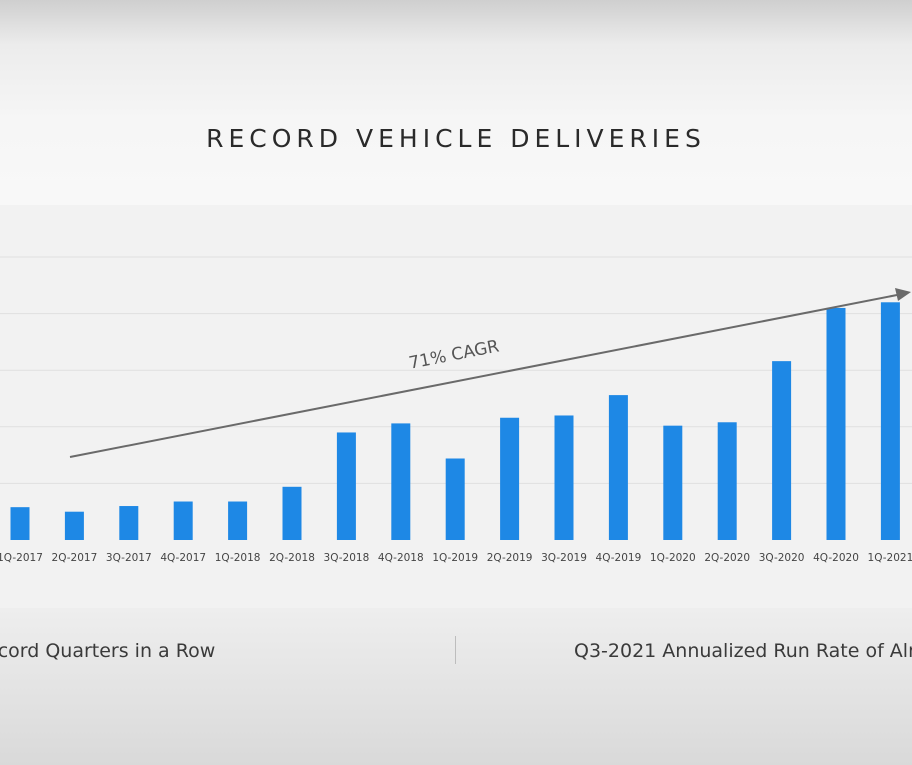  What do you see at coordinates (782, 558) in the screenshot?
I see `tick-label-3Q-2020: 3Q-2020` at bounding box center [782, 558].